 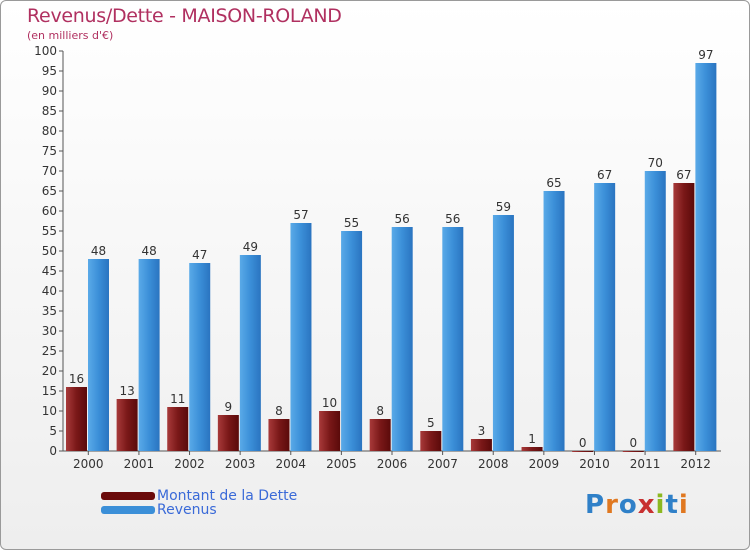 I want to click on logo-letter: o, so click(x=628, y=505).